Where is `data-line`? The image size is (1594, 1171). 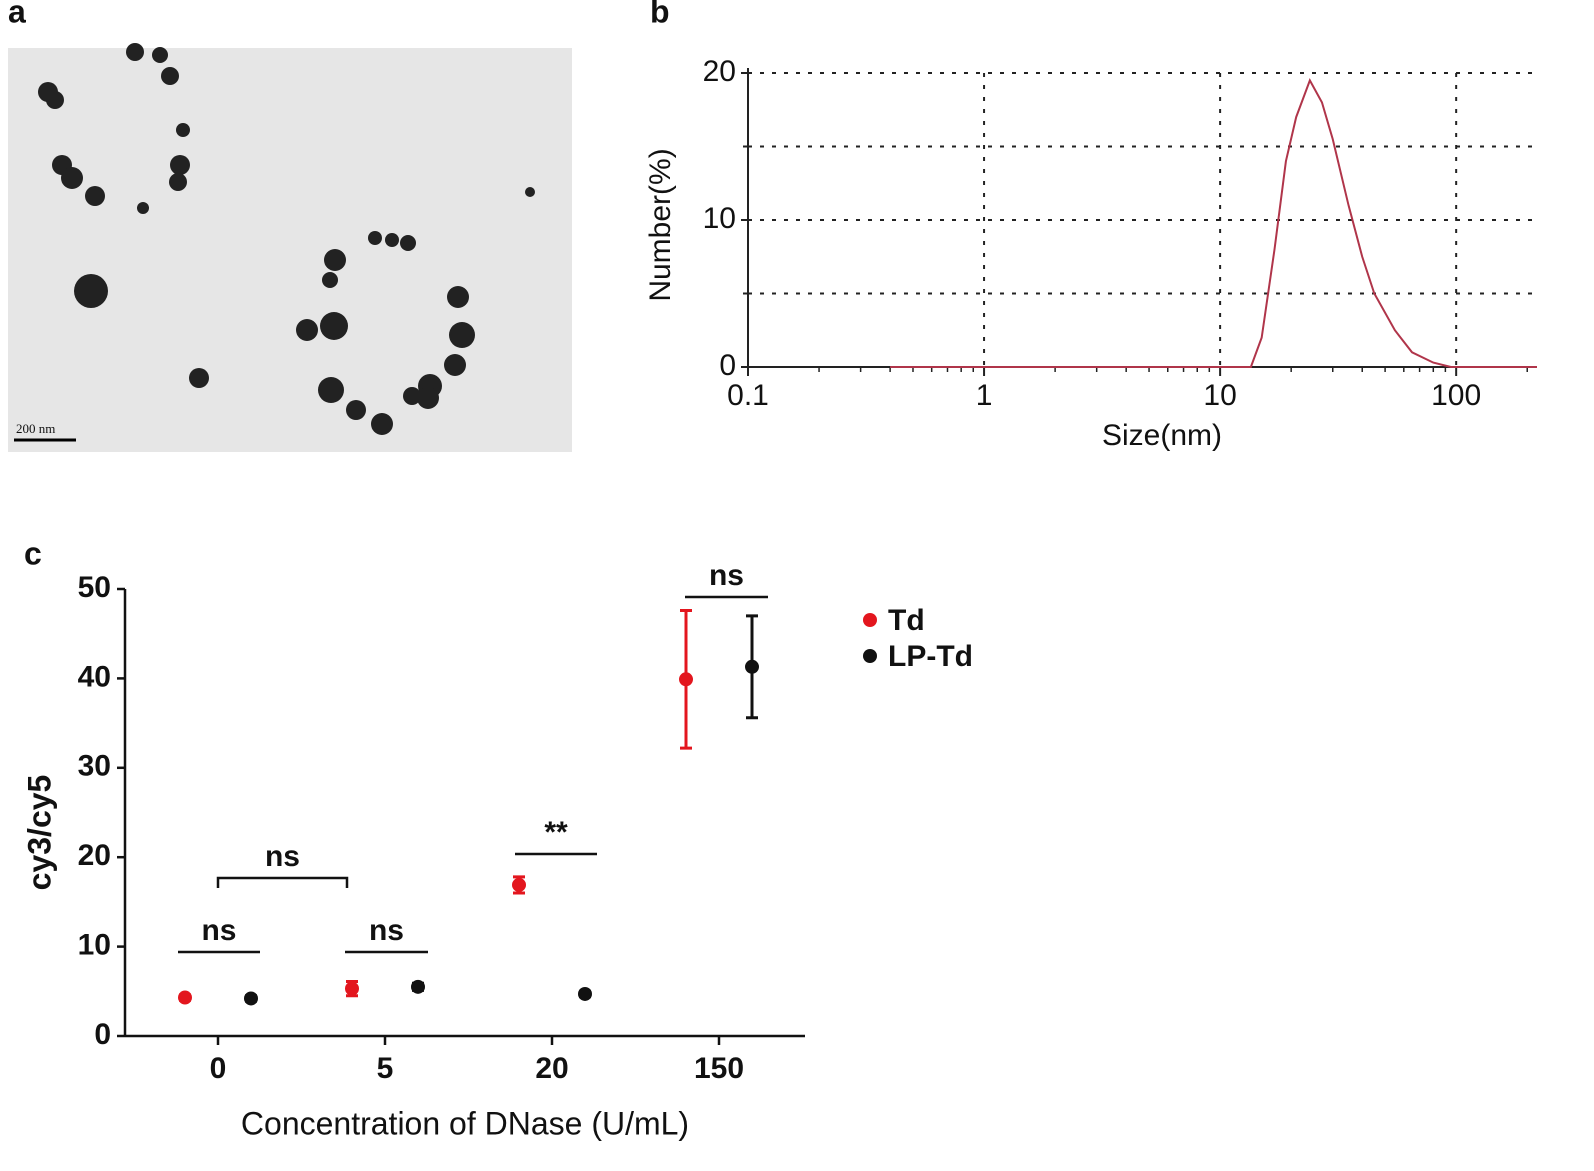 data-line is located at coordinates (1213, 222).